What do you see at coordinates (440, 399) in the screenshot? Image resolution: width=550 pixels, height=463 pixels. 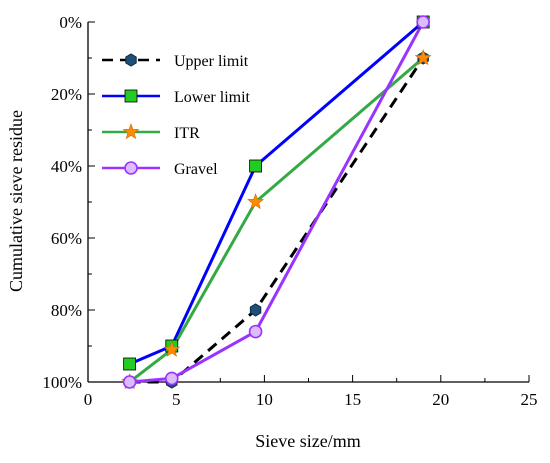 I see `x-tick-label: 20` at bounding box center [440, 399].